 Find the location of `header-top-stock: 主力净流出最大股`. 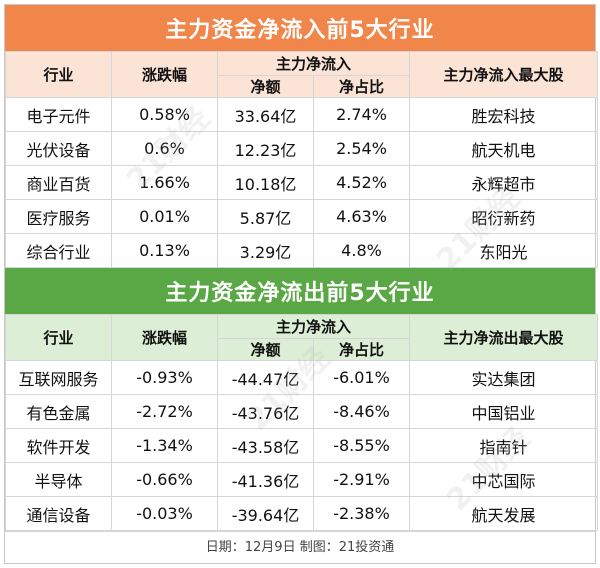

header-top-stock: 主力净流出最大股 is located at coordinates (504, 337).